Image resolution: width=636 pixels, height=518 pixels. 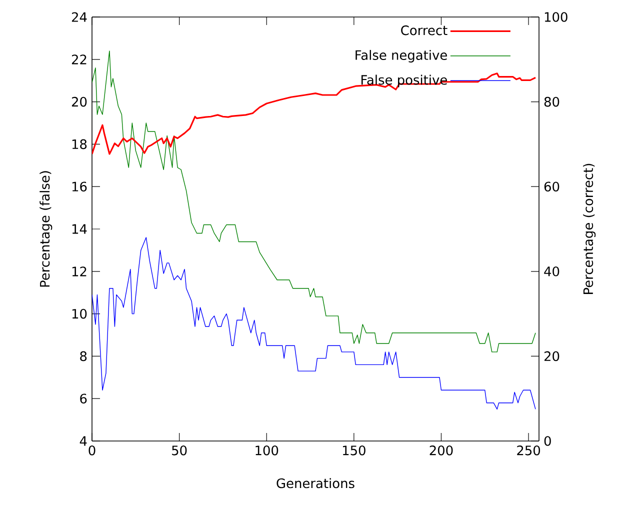 I want to click on x-tick-label: 50, so click(x=179, y=451).